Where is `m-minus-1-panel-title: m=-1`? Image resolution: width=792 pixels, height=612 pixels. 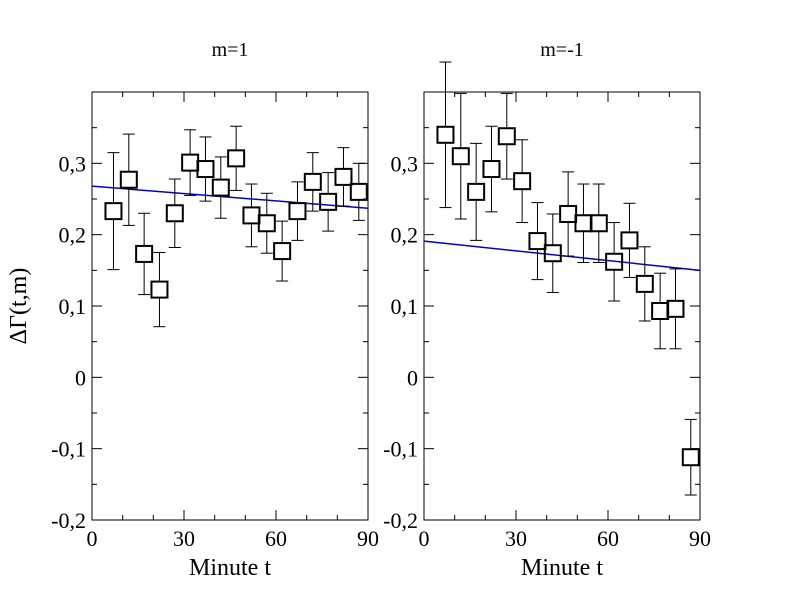
m-minus-1-panel-title: m=-1 is located at coordinates (562, 50).